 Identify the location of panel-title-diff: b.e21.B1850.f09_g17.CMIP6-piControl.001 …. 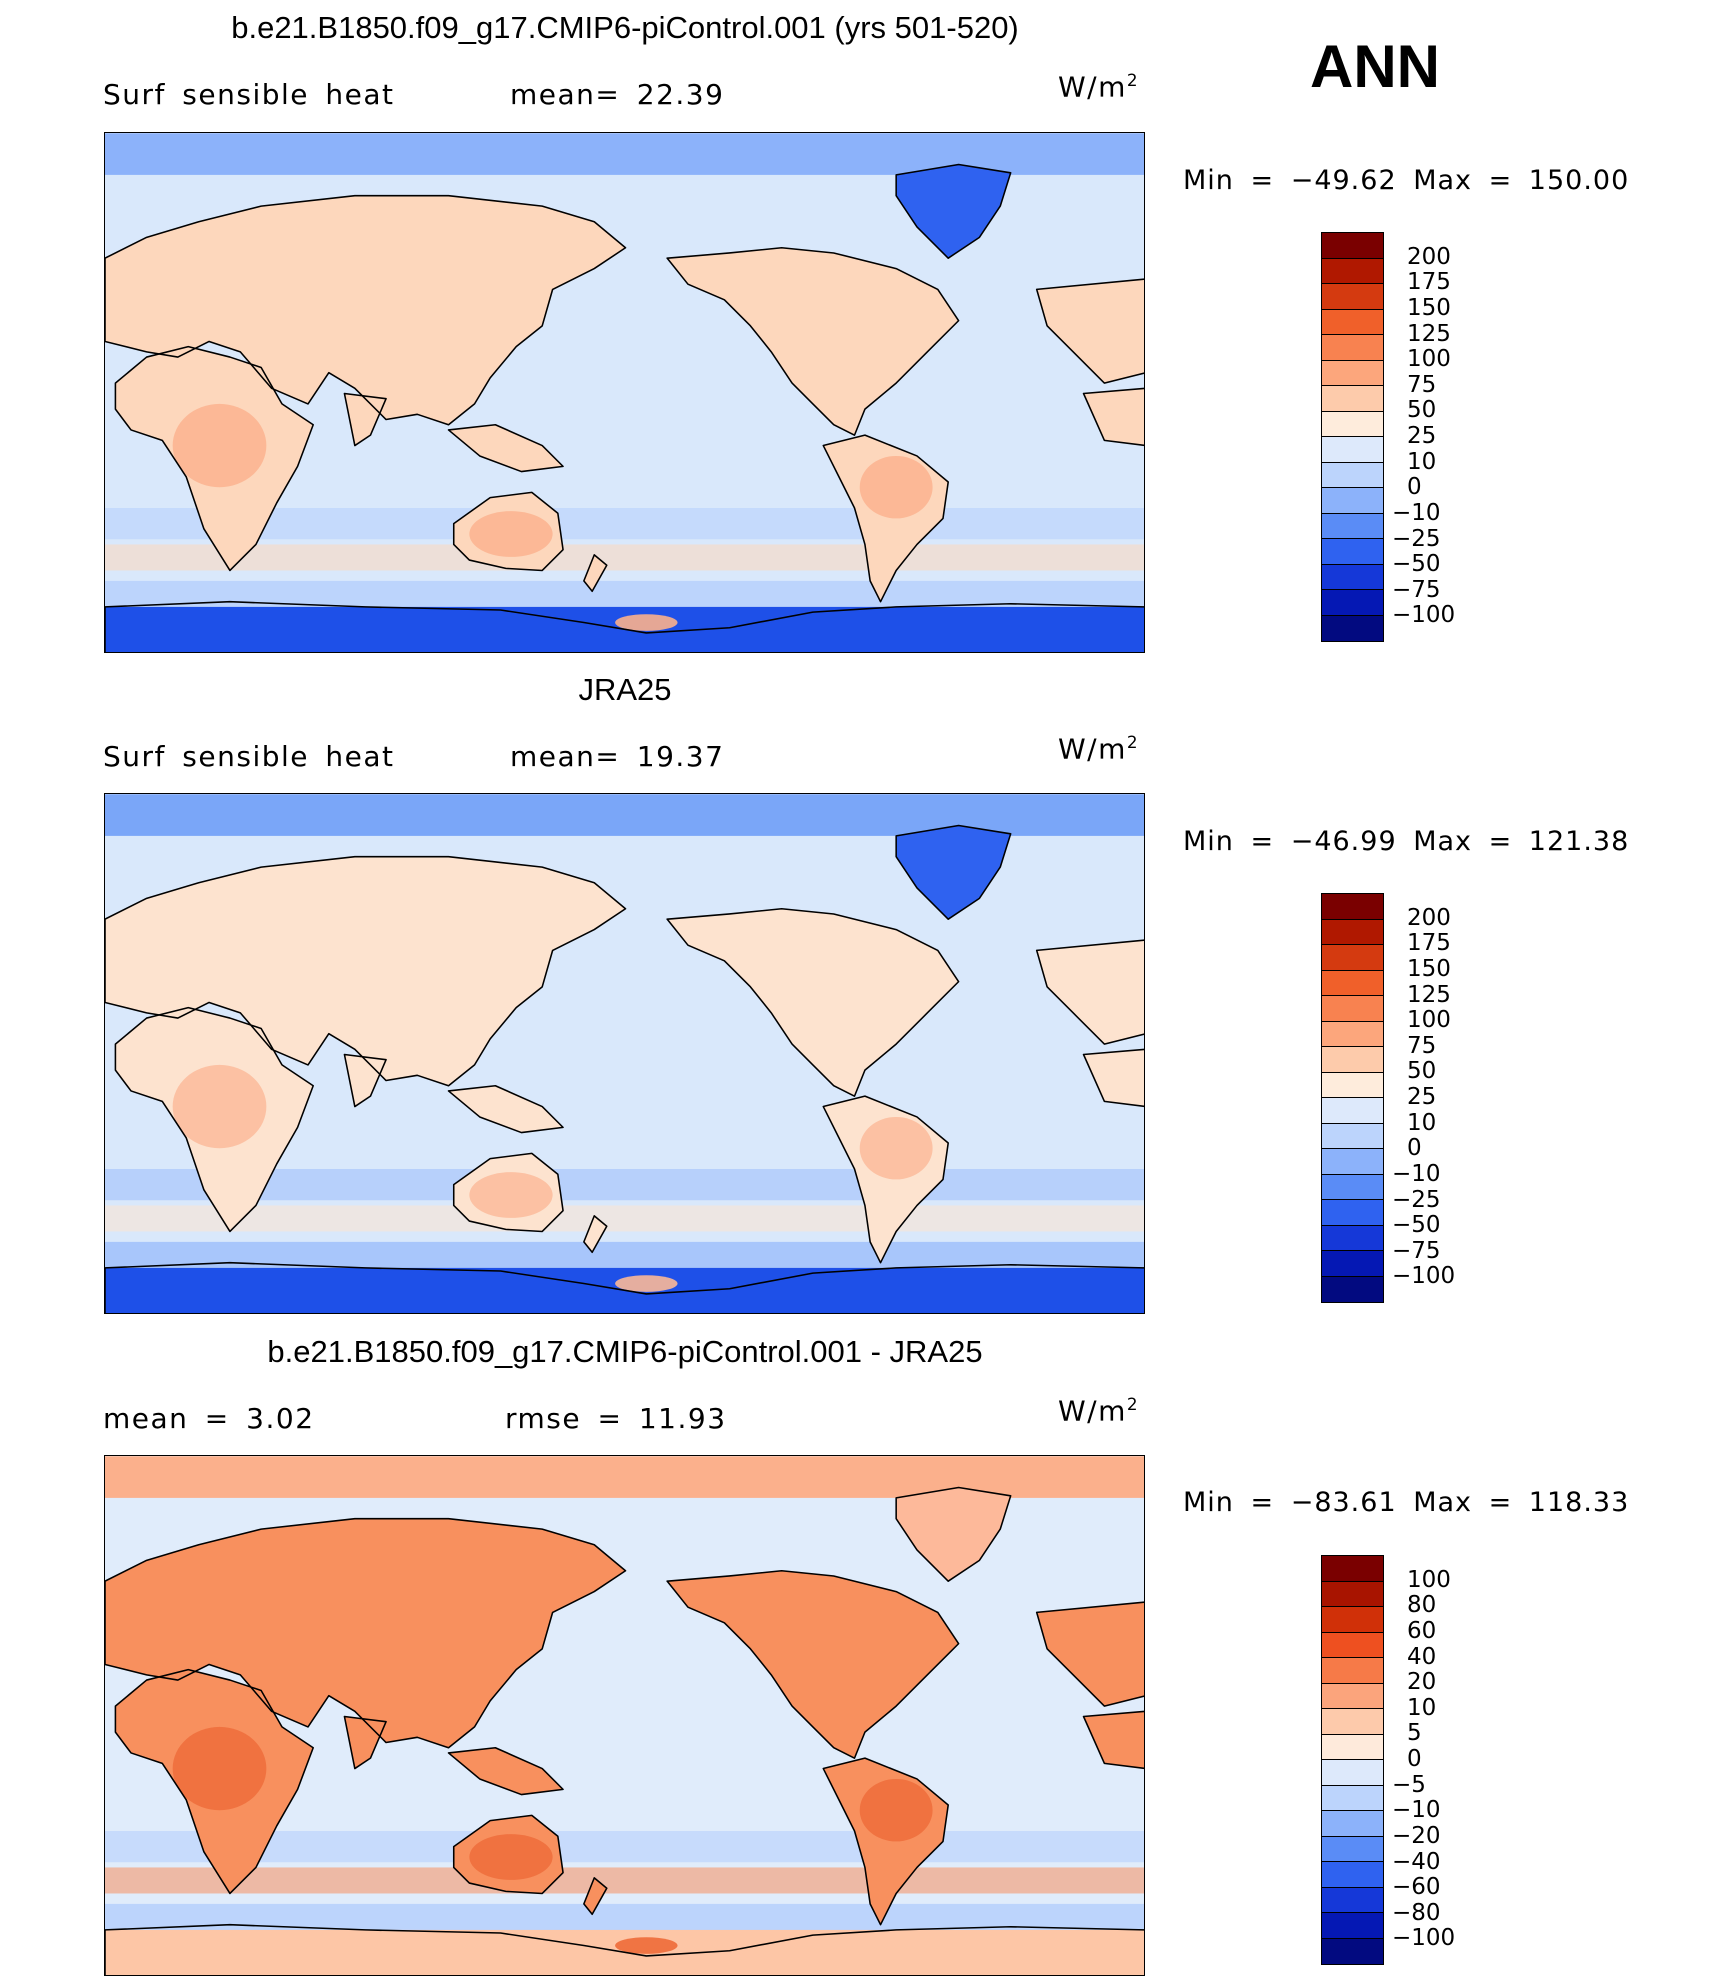
(625, 1351).